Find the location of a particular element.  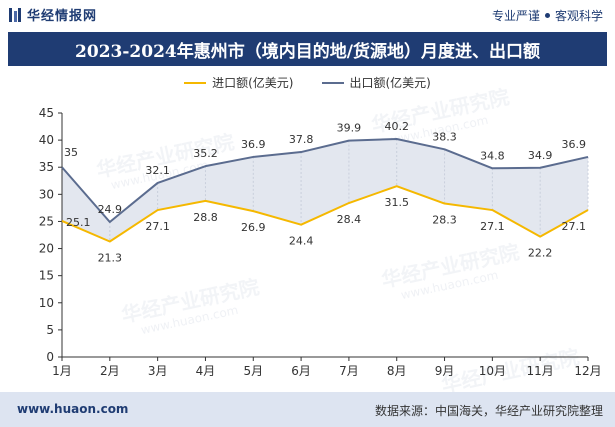

y-tick-label: 15 is located at coordinates (46, 276).